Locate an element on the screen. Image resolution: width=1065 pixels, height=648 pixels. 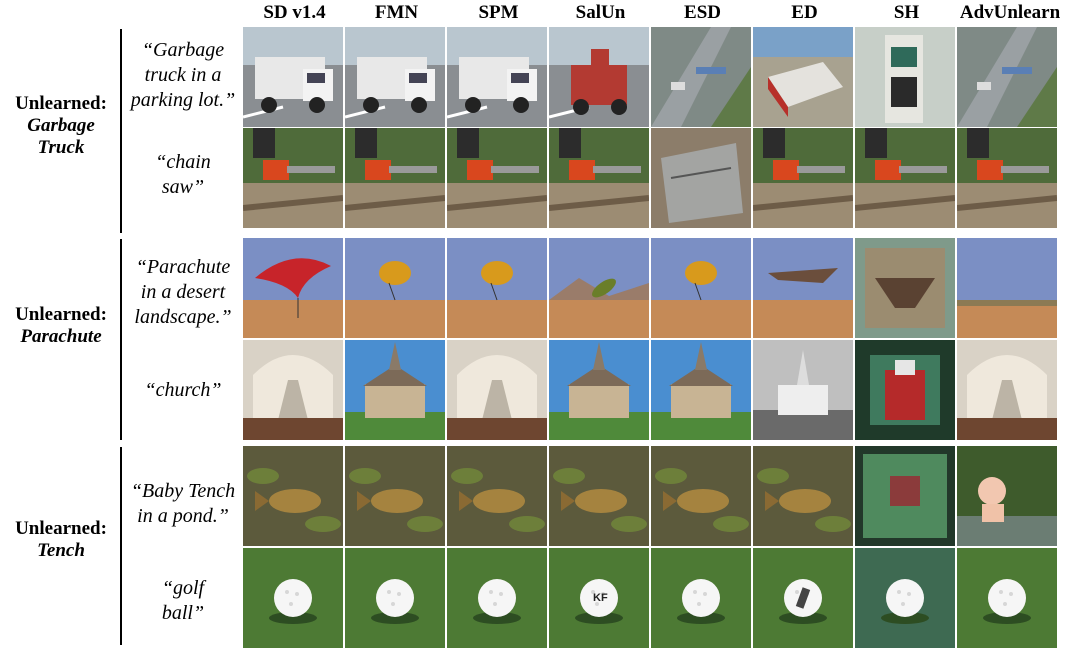
col-header-fmn: FMN is located at coordinates (396, 12).